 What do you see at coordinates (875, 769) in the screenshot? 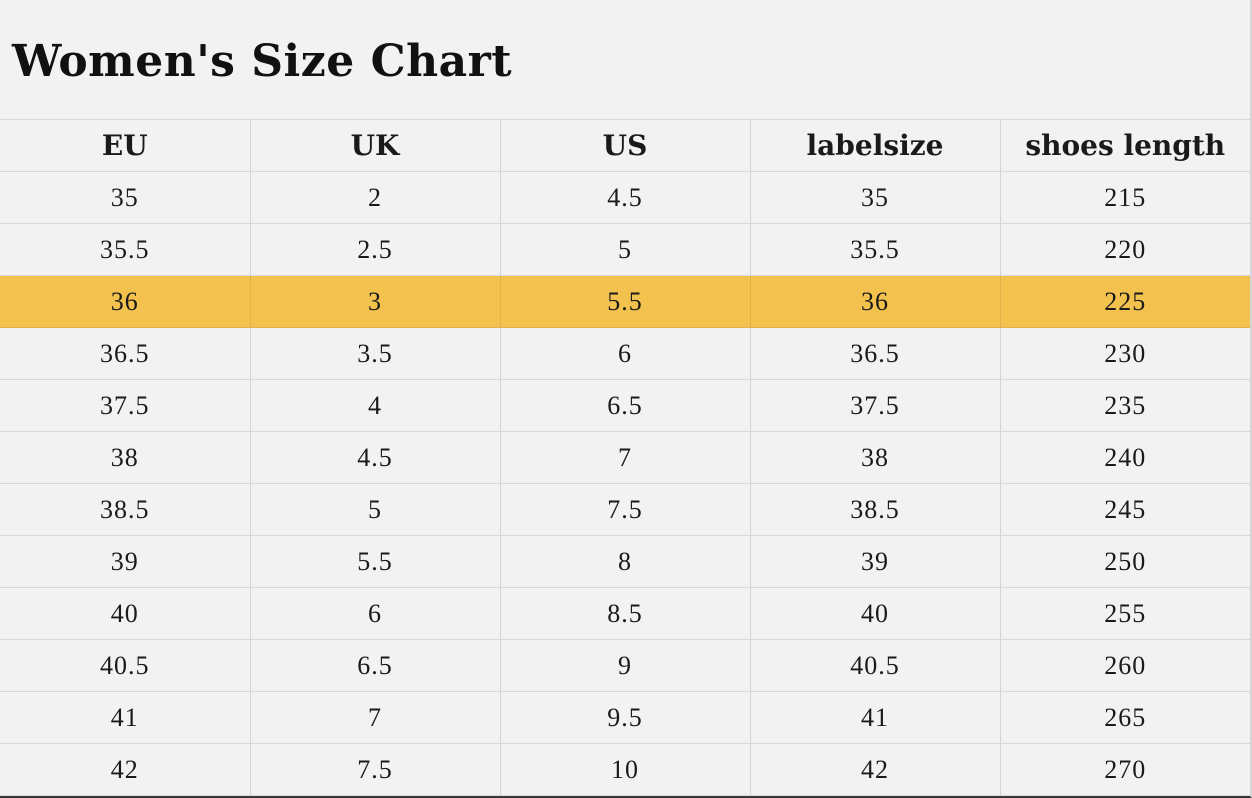
I see `cell-labelsize: 42` at bounding box center [875, 769].